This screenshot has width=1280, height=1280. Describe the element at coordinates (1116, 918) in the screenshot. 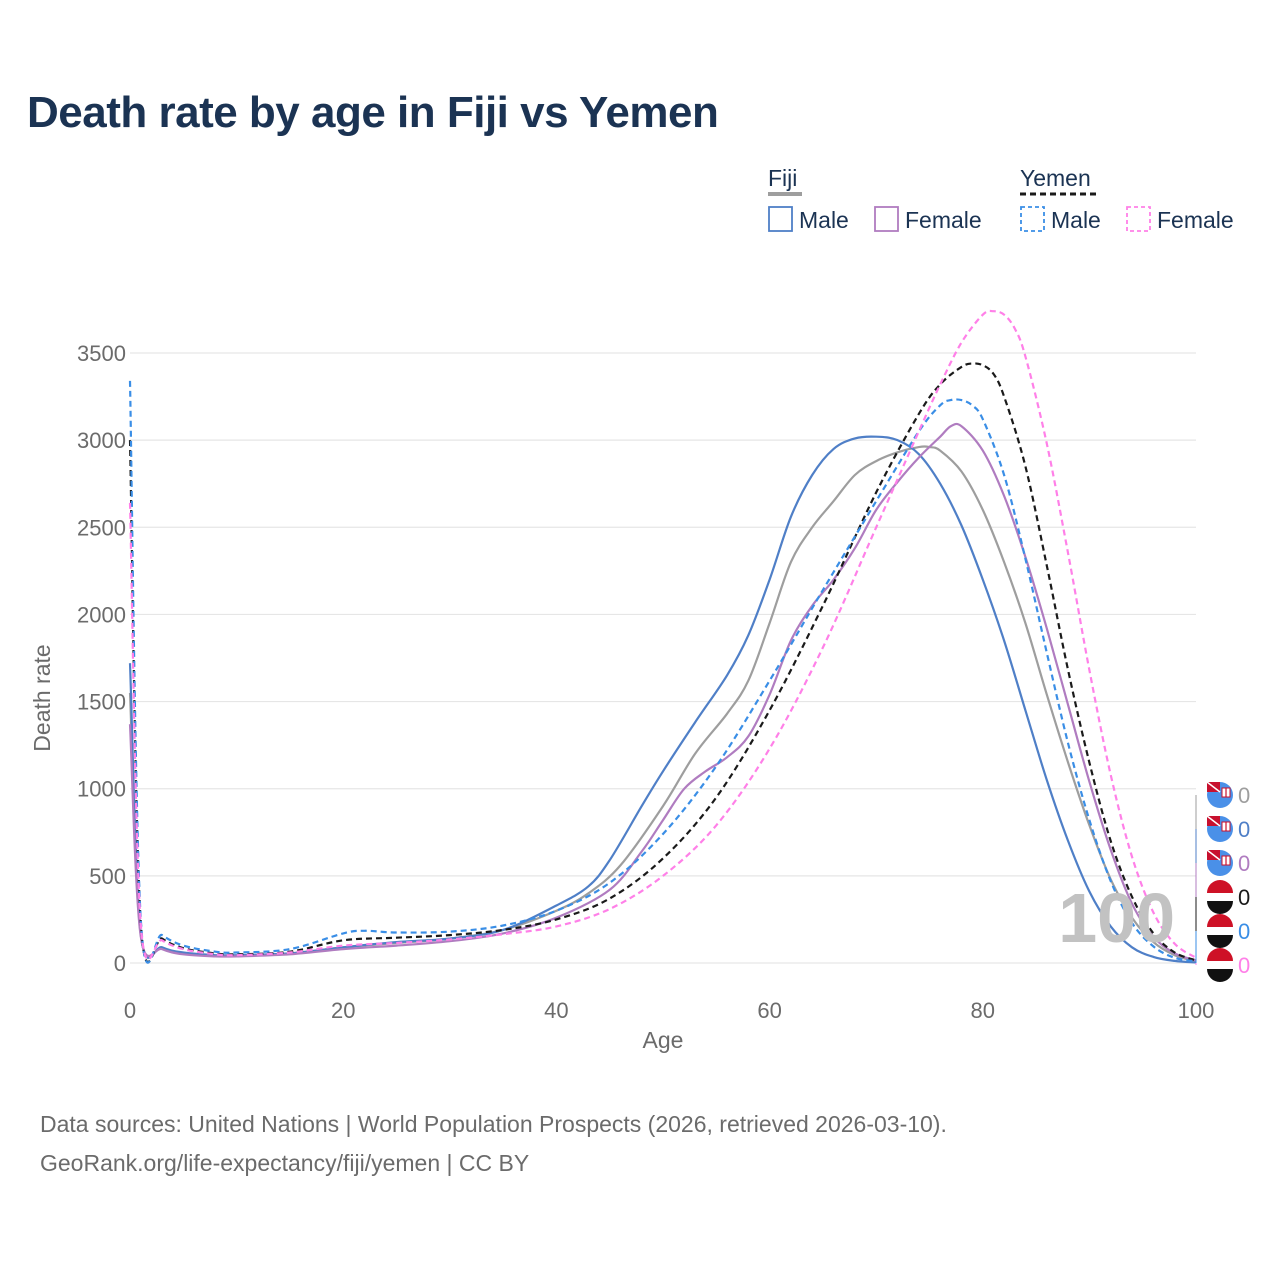

I see `year-watermark: 100` at that location.